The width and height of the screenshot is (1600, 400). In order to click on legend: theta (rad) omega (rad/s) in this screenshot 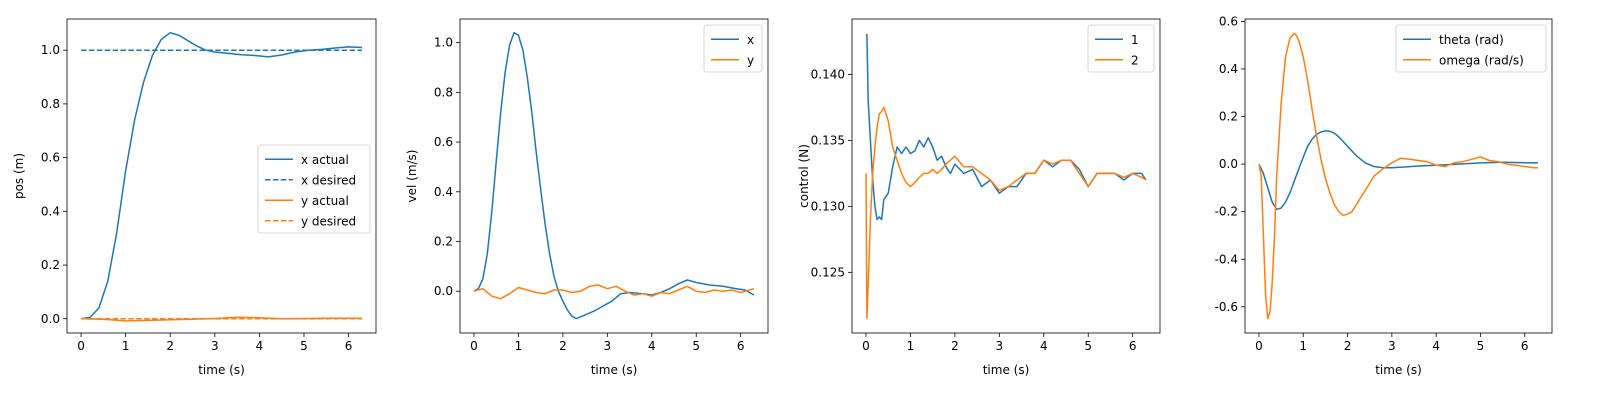, I will do `click(1471, 48)`.